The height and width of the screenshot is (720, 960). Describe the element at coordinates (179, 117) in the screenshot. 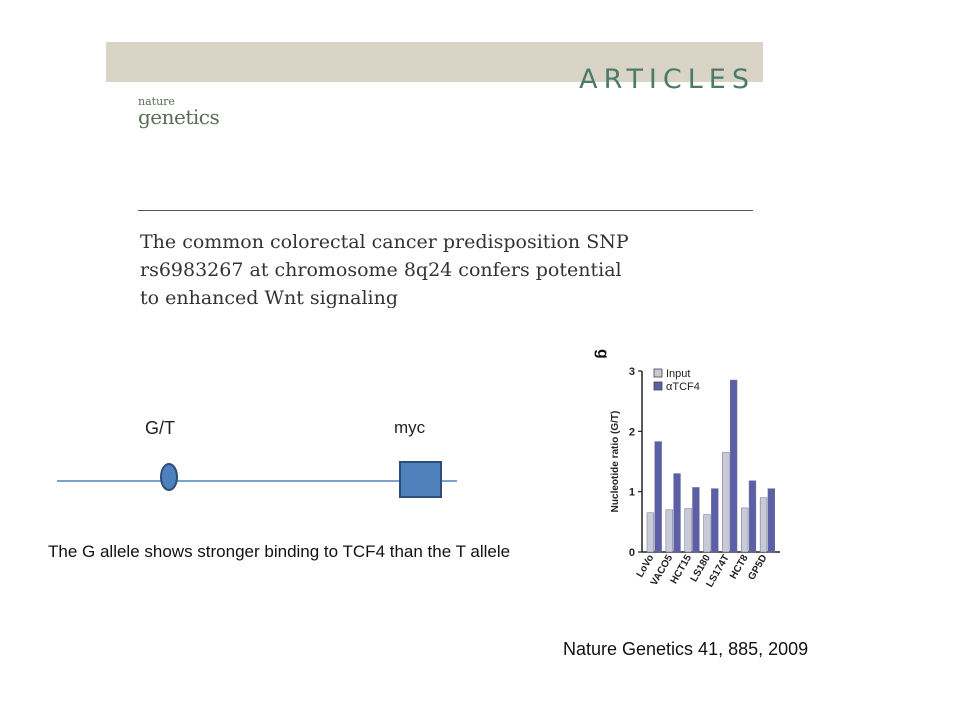

I see `journal-logo-line2: genetics` at that location.